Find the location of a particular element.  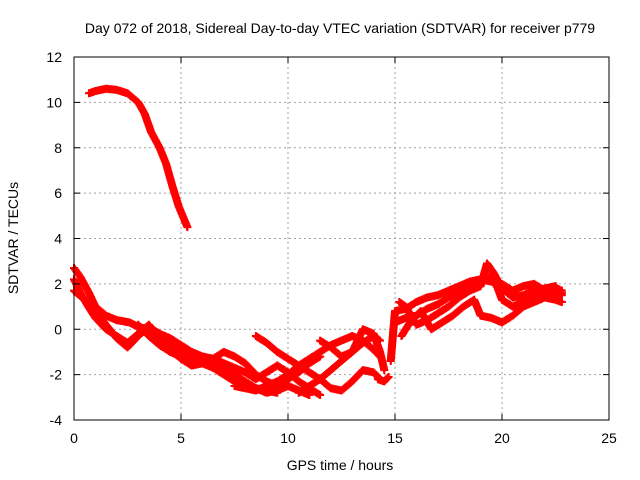

y-tick-label: 10 is located at coordinates (54, 102).